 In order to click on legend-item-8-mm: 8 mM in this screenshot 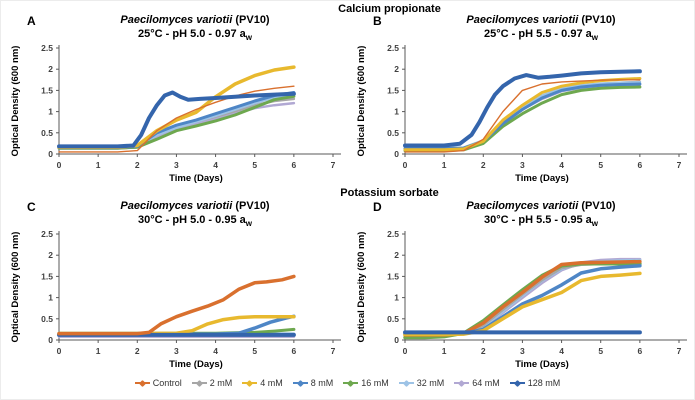, I will do `click(313, 383)`.